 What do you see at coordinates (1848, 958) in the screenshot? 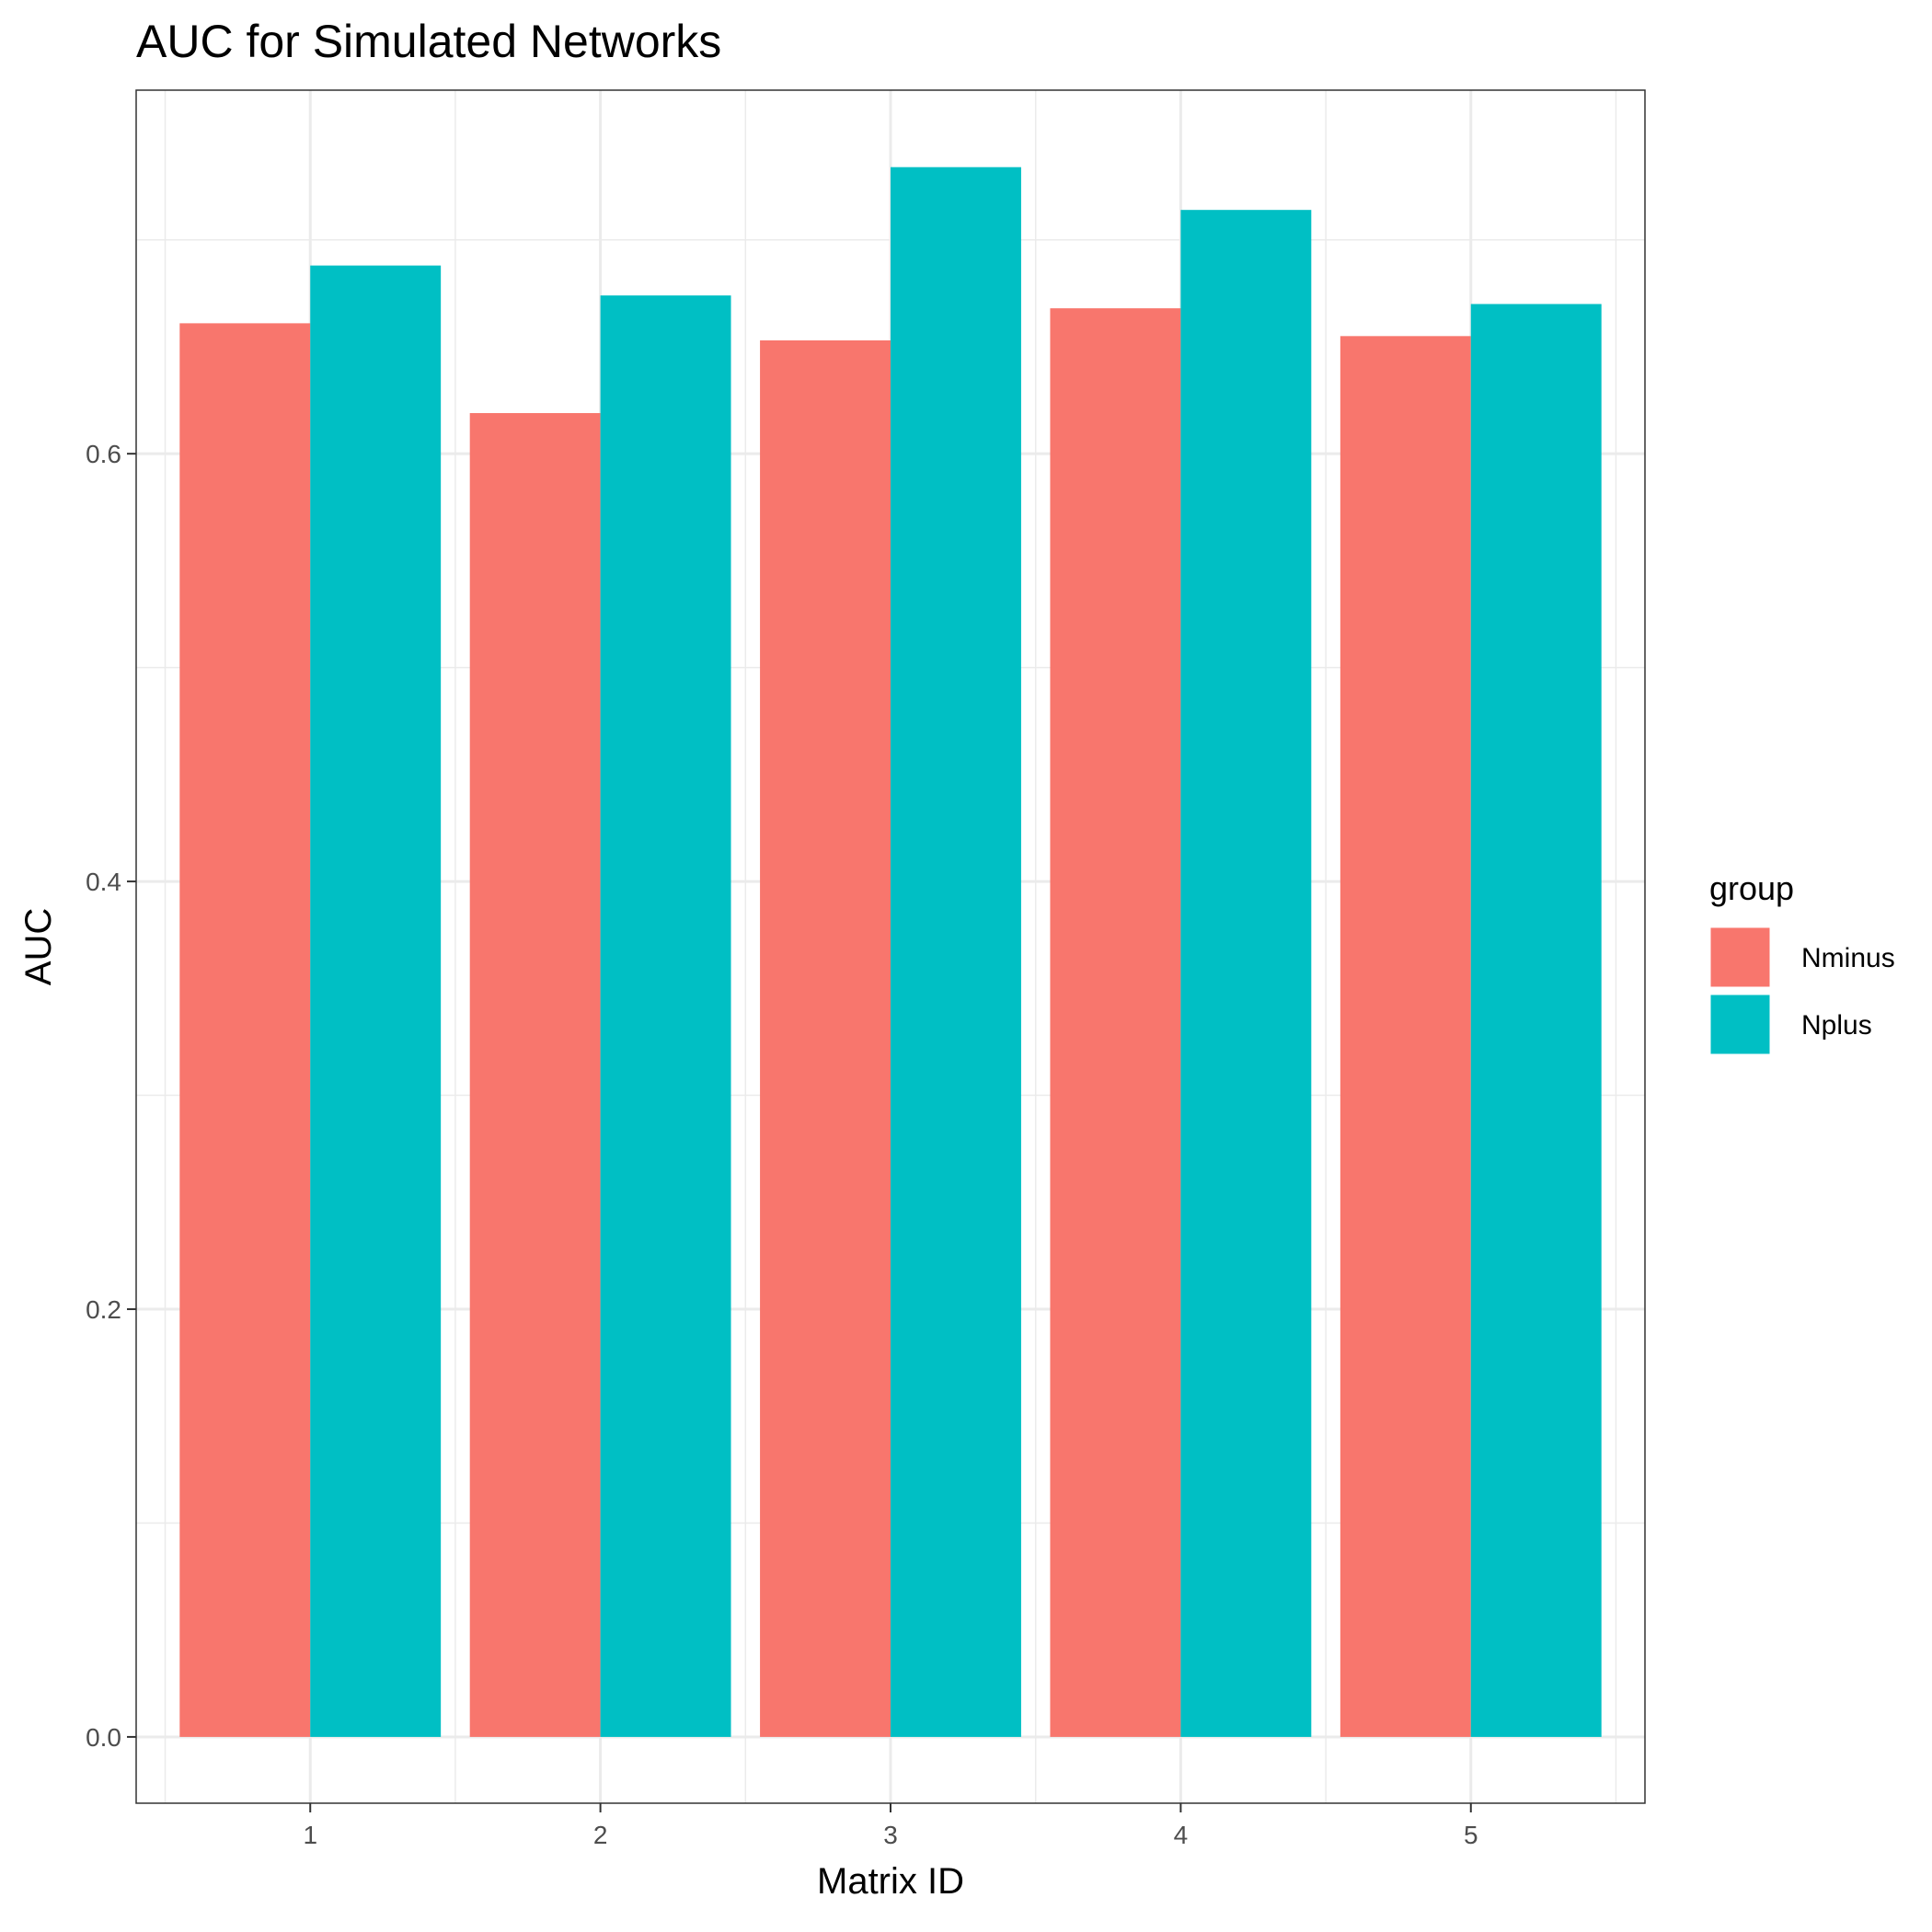
I see `legend-label-nminus: Nminus` at bounding box center [1848, 958].